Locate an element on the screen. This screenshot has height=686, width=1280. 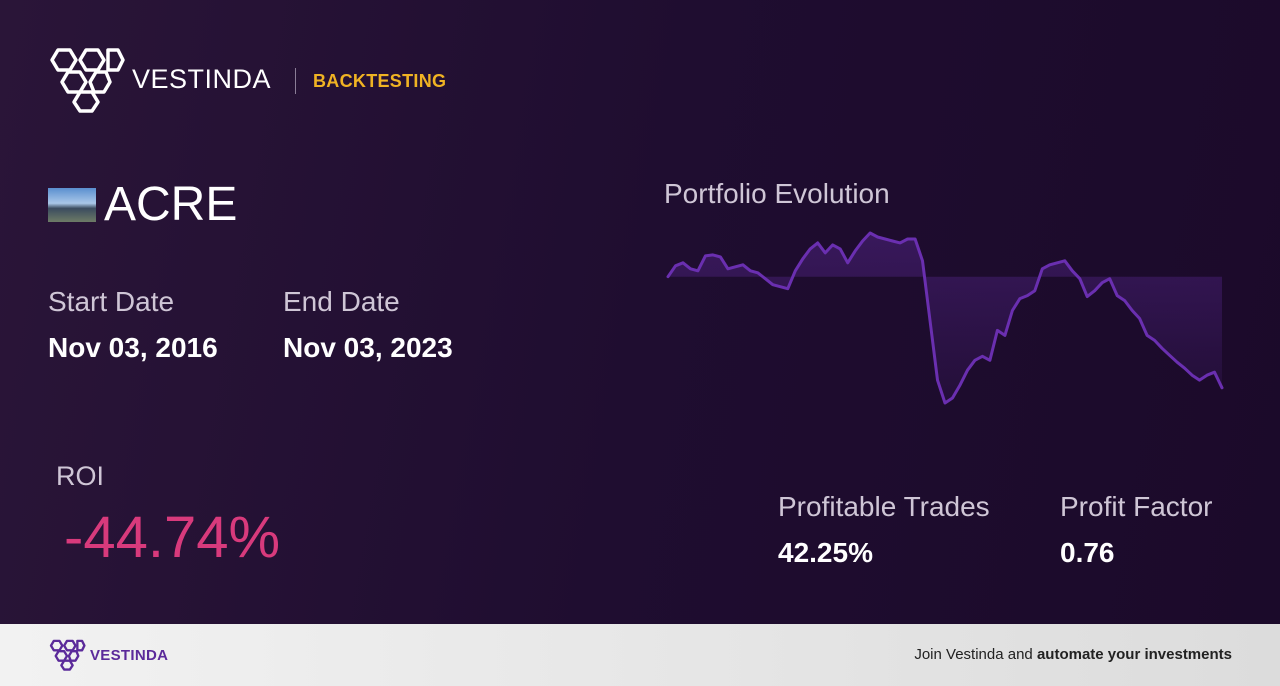
start-date-label: Start Date is located at coordinates (111, 301).